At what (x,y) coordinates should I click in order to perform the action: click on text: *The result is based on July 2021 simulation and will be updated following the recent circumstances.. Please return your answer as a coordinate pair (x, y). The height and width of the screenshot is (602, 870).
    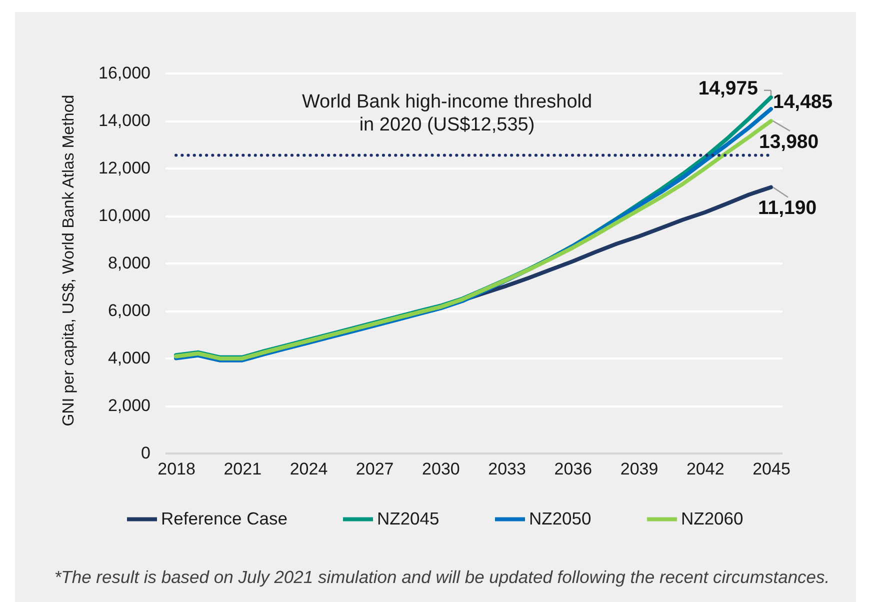
    Looking at the image, I should click on (442, 577).